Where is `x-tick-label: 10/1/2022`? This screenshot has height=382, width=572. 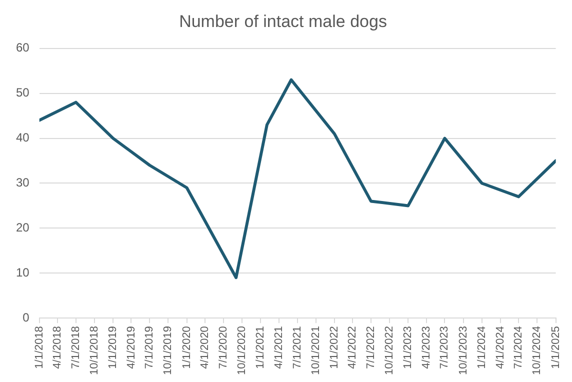
x-tick-label: 10/1/2022 is located at coordinates (390, 350).